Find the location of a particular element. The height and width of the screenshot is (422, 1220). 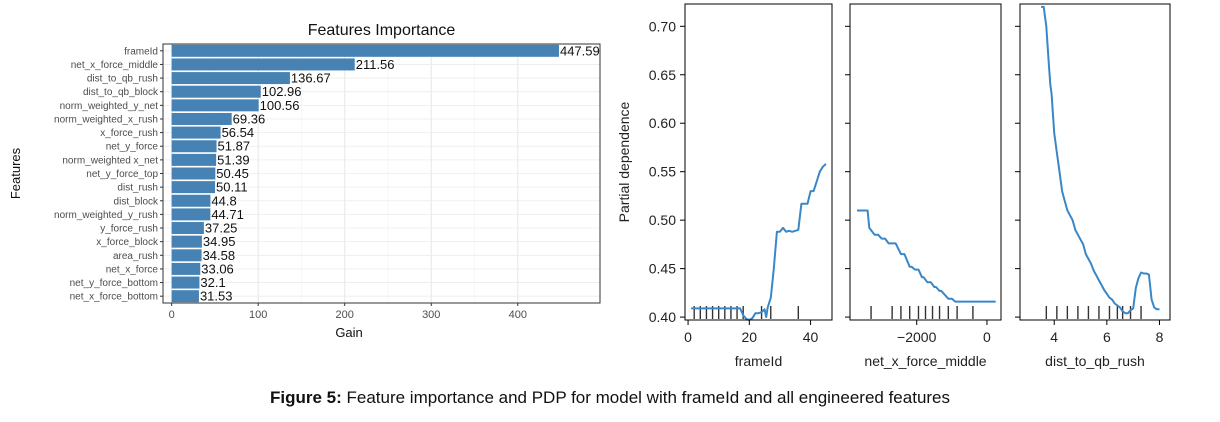

x-tick-label: 40 is located at coordinates (811, 337).